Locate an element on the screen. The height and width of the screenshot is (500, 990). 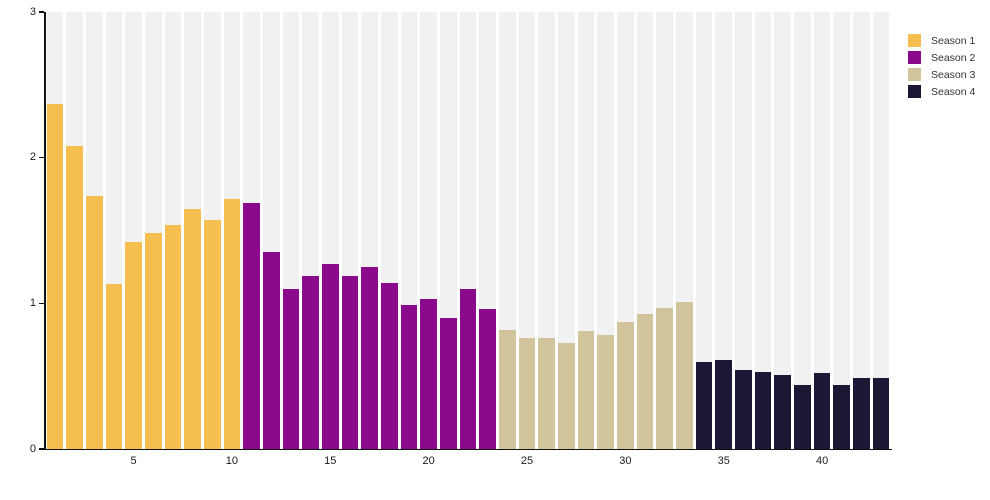
x-tick-label-15: 15 is located at coordinates (330, 461).